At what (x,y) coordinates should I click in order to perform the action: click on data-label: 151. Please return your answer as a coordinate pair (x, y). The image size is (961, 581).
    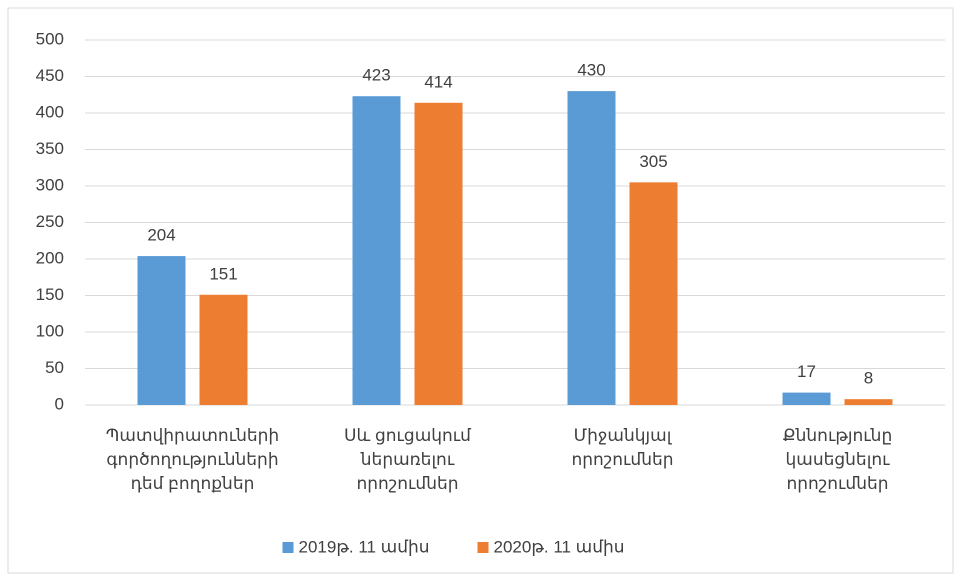
    Looking at the image, I should click on (223, 273).